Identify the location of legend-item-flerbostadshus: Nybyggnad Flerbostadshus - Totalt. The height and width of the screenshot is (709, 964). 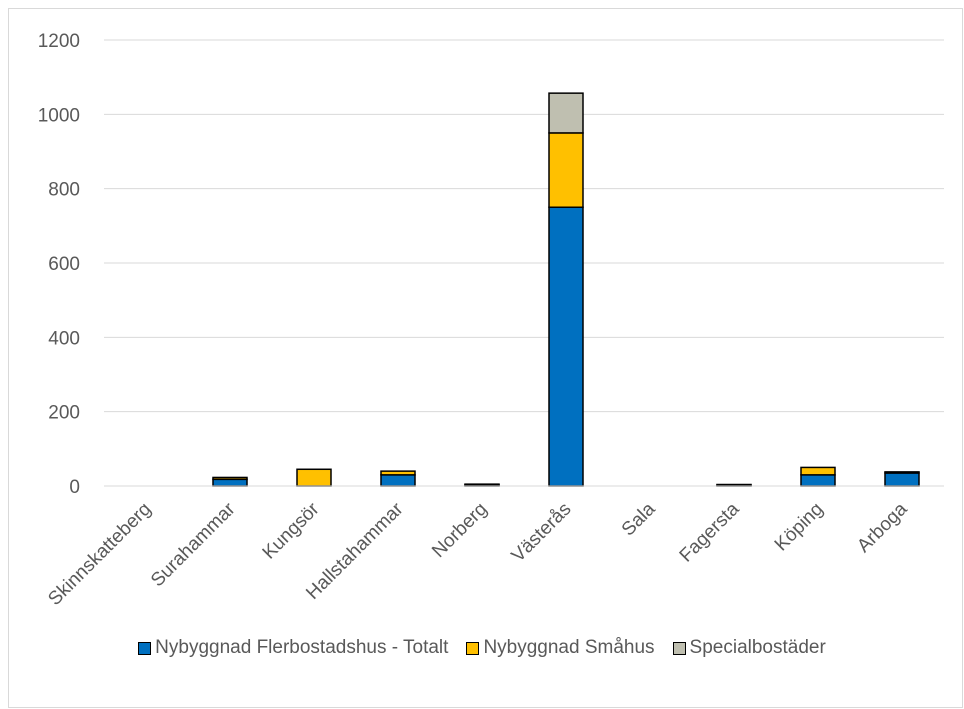
(293, 648).